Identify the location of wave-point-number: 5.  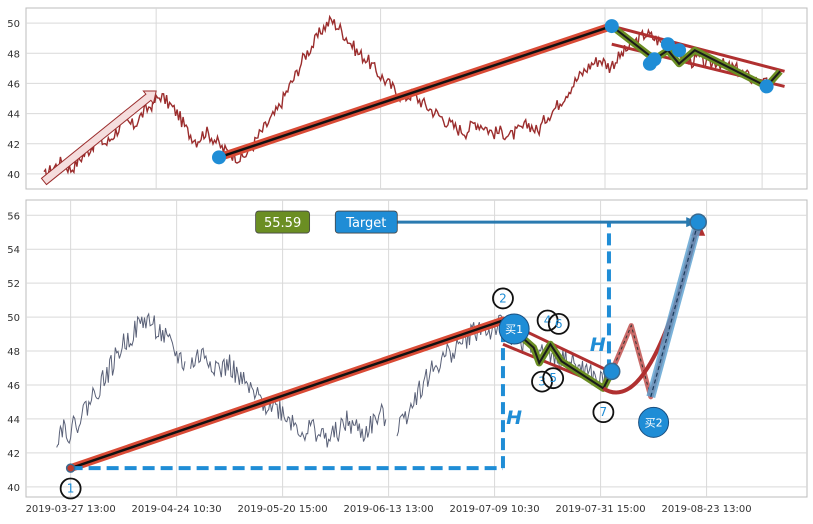
(553, 378).